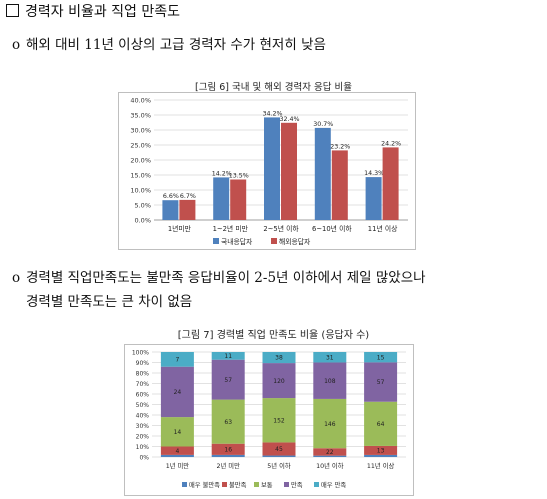 The height and width of the screenshot is (499, 547). Describe the element at coordinates (239, 176) in the screenshot. I see `data-label: 13.5%` at that location.